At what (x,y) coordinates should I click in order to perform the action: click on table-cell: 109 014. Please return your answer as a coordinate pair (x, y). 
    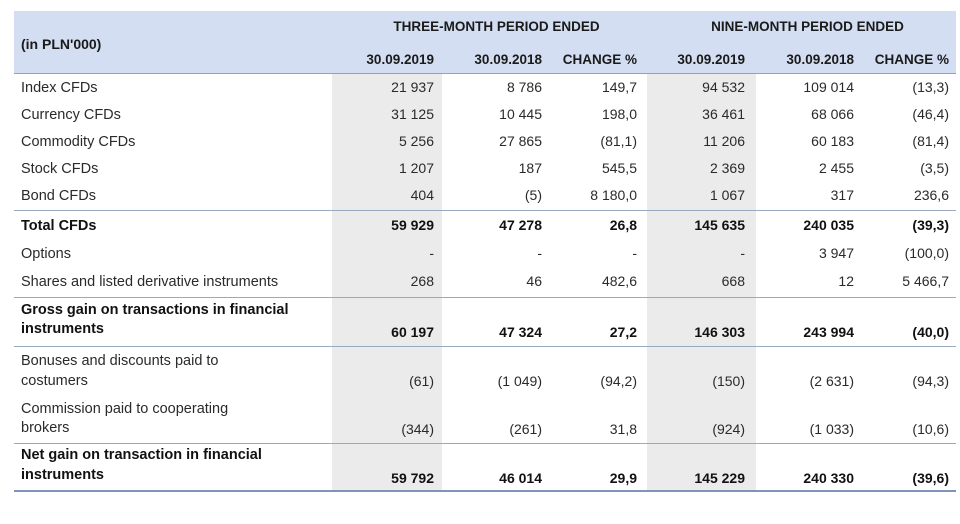
    Looking at the image, I should click on (828, 87).